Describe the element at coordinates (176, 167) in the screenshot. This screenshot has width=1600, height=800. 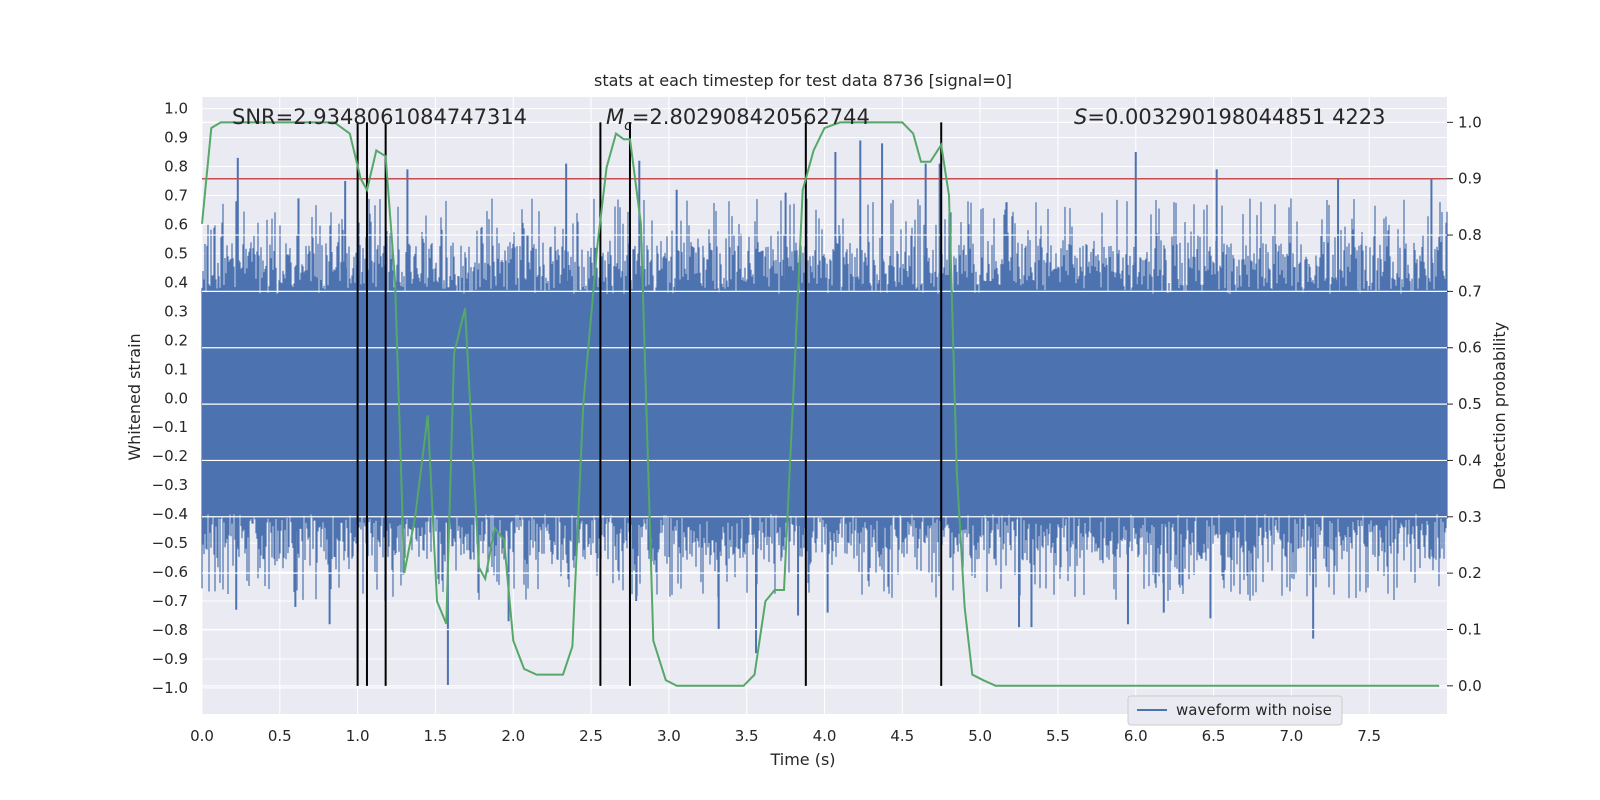
I see `left-y-tick-label: 0.8` at that location.